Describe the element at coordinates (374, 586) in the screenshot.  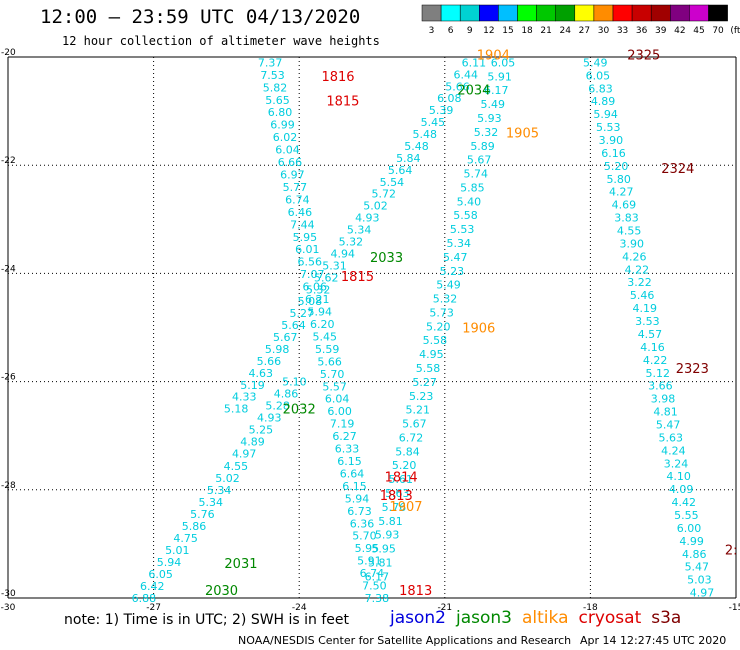
I see `swh-value: 7.50` at that location.